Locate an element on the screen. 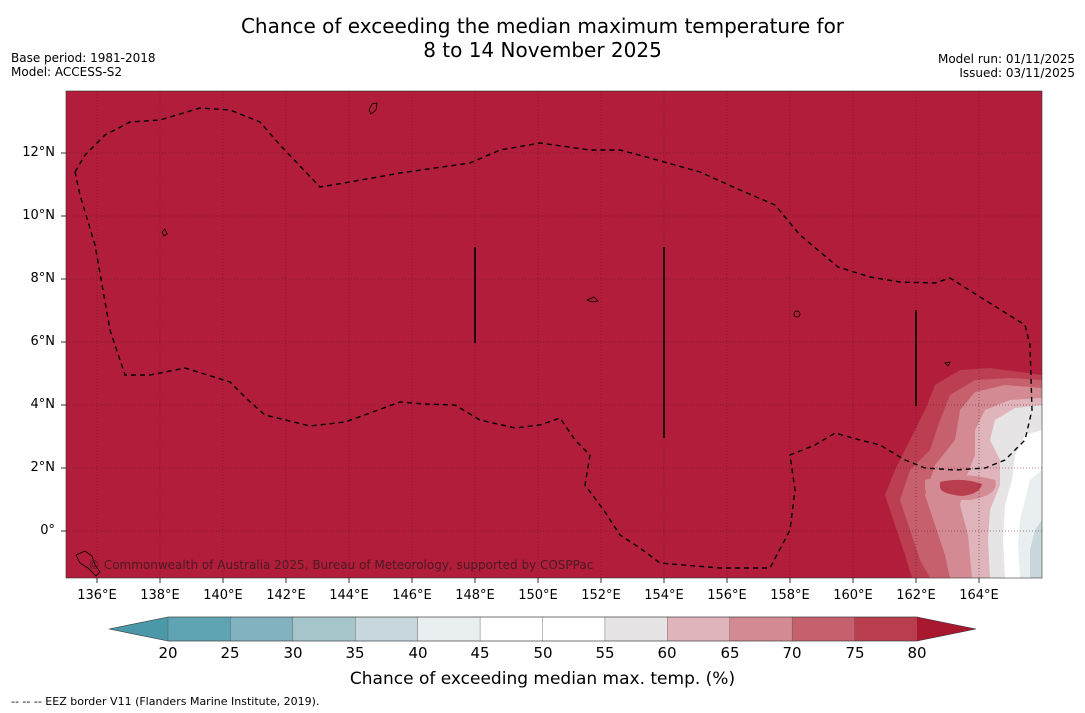 The image size is (1085, 713). colorbar is located at coordinates (542, 629).